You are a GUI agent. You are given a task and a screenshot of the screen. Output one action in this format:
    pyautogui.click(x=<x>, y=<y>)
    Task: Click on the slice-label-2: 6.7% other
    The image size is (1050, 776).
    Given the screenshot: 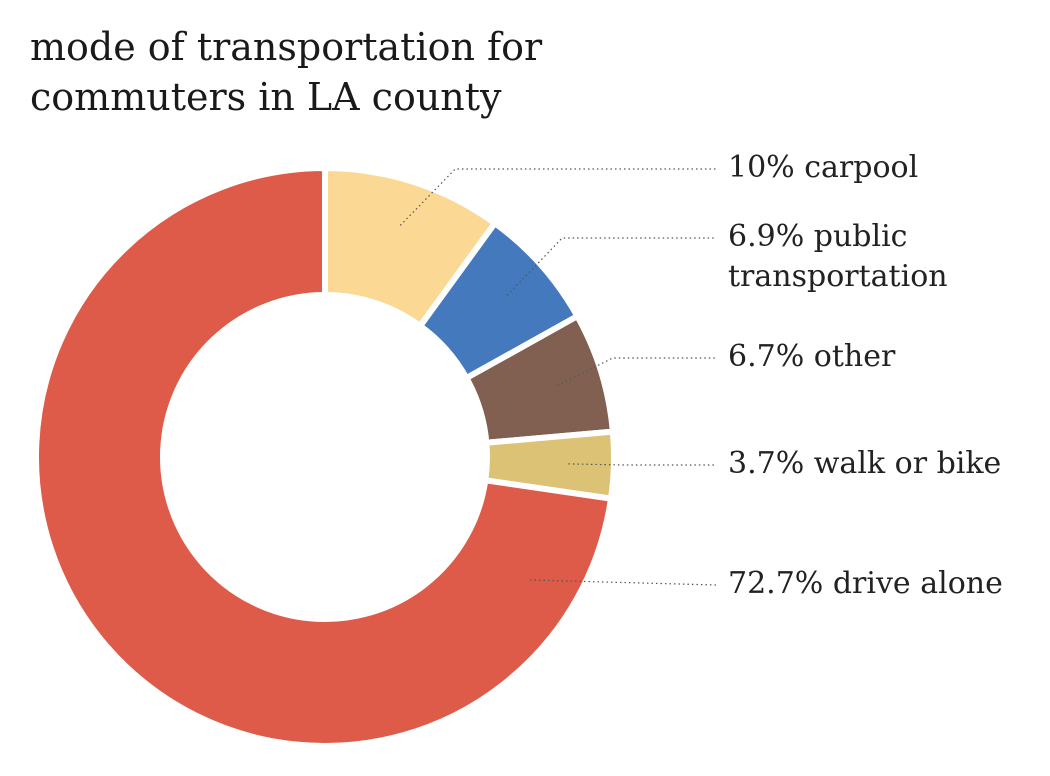 What is the action you would take?
    pyautogui.click(x=812, y=356)
    